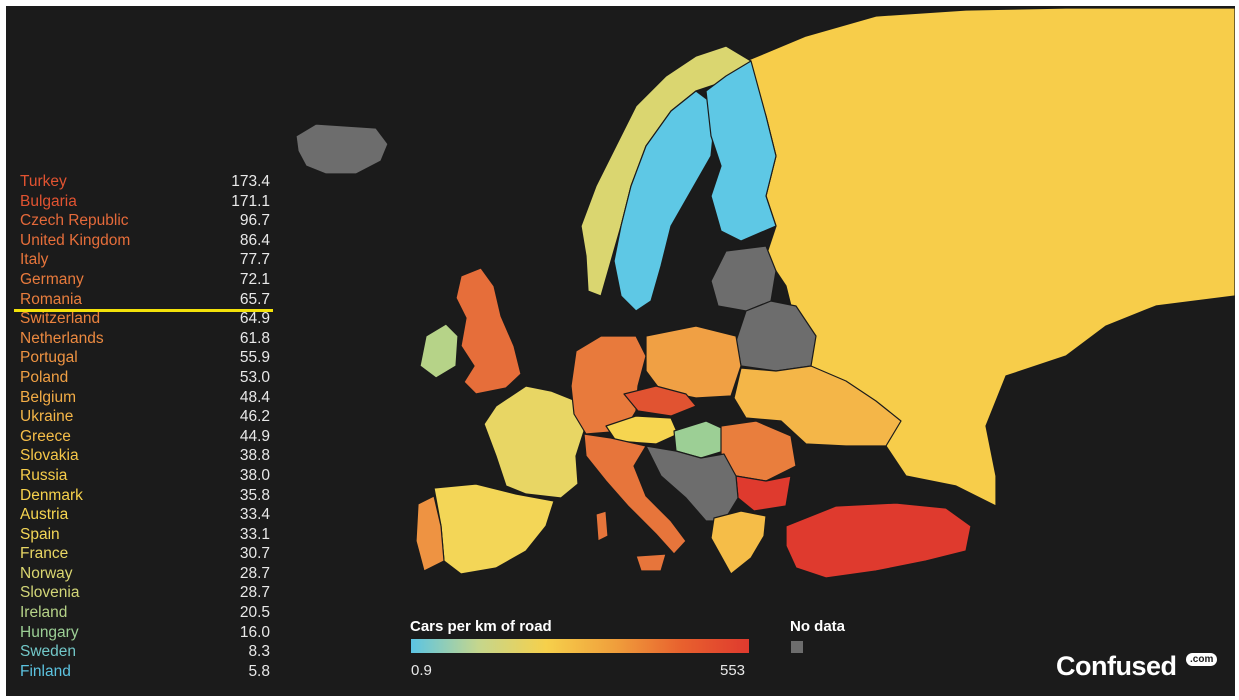 The height and width of the screenshot is (700, 1239). Describe the element at coordinates (259, 671) in the screenshot. I see `country-value: 5.8` at that location.